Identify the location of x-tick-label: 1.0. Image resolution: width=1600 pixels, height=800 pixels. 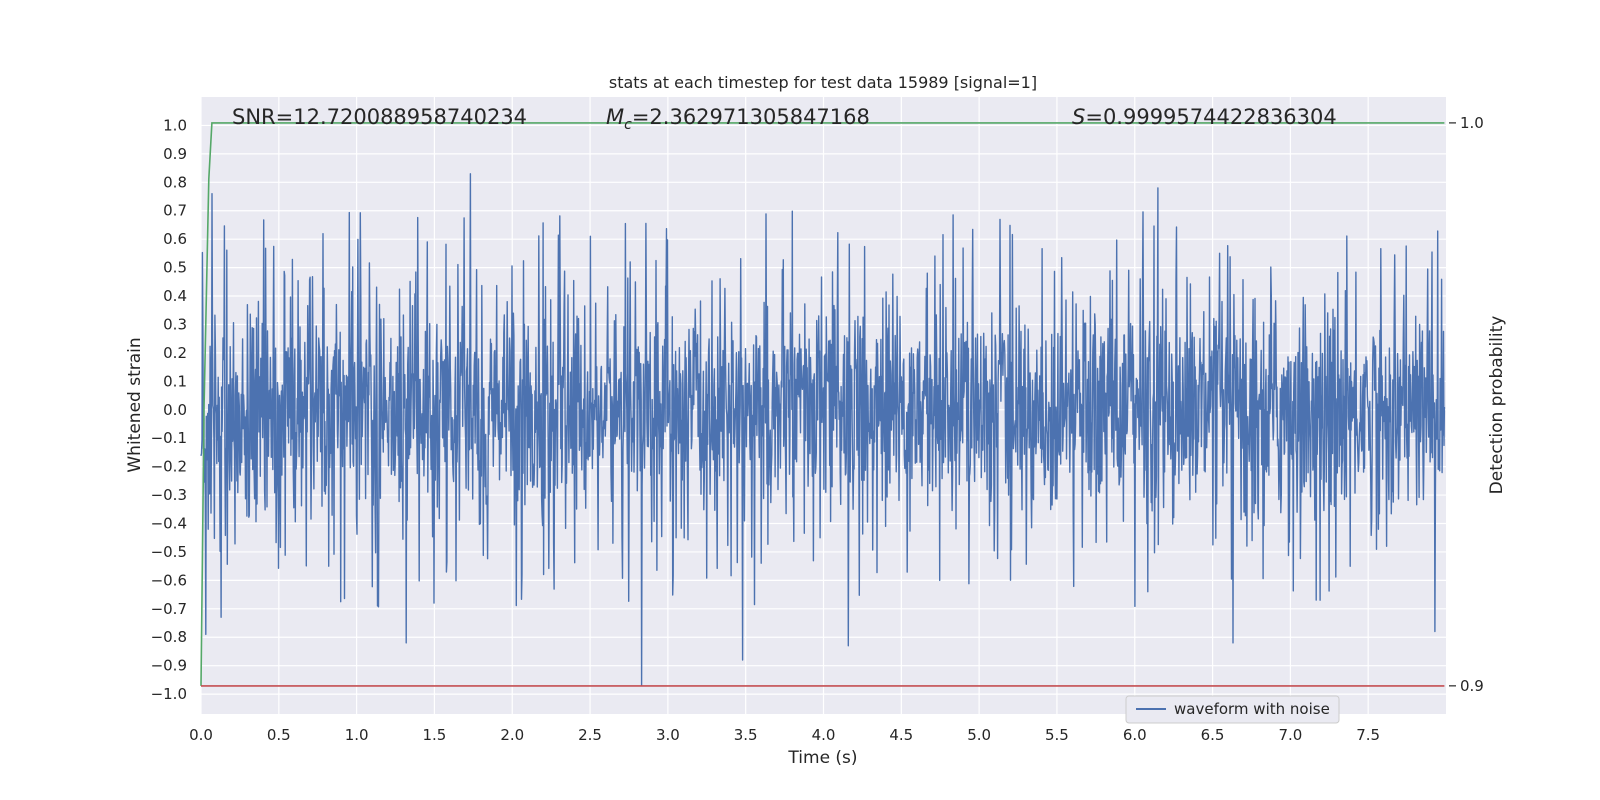
(357, 735).